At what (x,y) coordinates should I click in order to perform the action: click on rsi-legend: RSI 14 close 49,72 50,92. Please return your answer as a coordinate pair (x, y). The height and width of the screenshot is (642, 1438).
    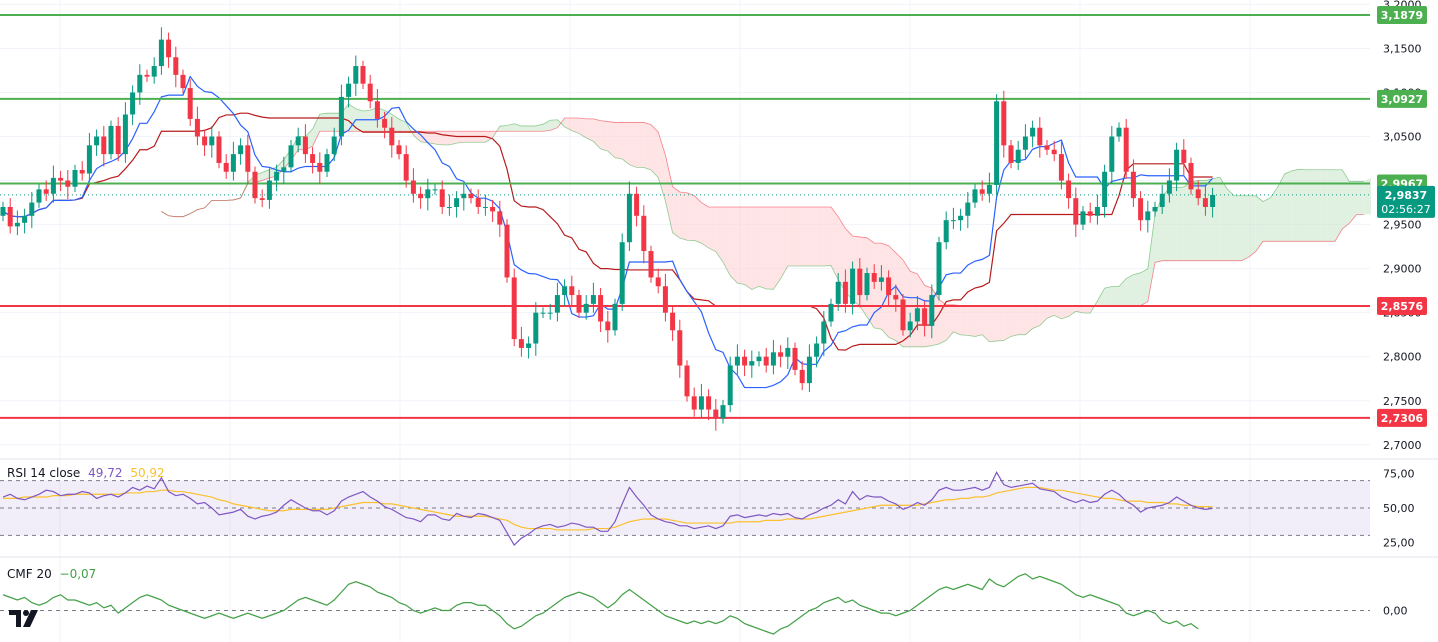
    Looking at the image, I should click on (88, 473).